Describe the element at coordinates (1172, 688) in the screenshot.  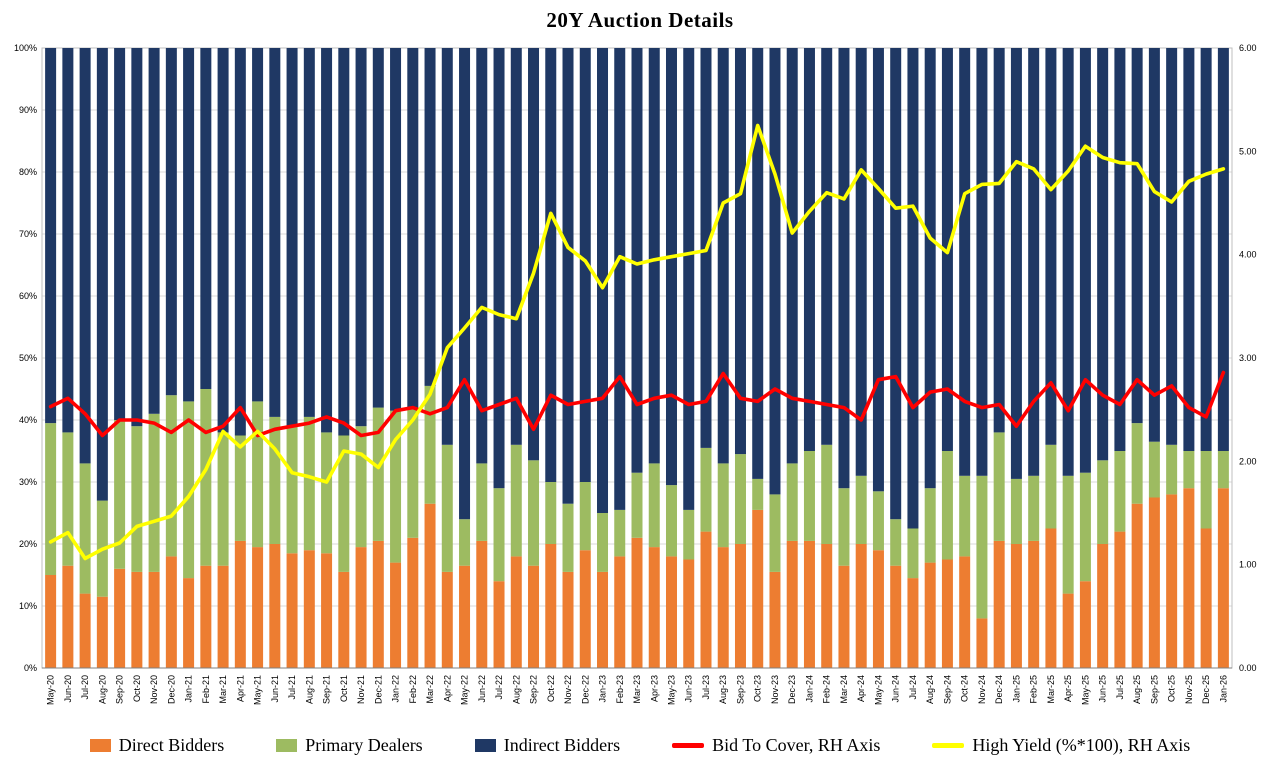
I see `x-axis-category-label: Oct-25` at that location.